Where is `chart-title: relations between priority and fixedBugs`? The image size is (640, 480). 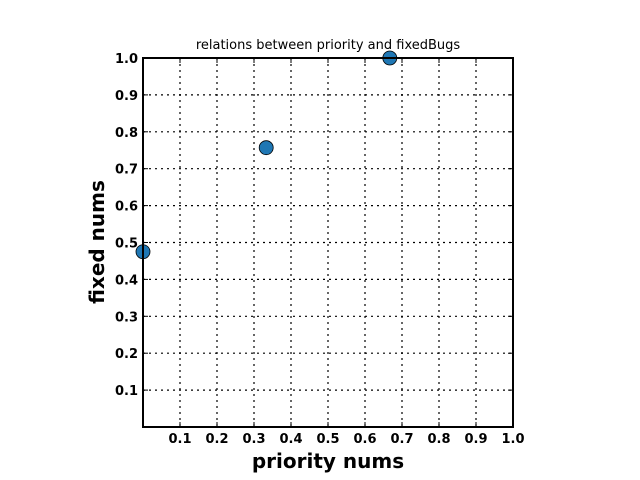 chart-title: relations between priority and fixedBugs is located at coordinates (328, 45).